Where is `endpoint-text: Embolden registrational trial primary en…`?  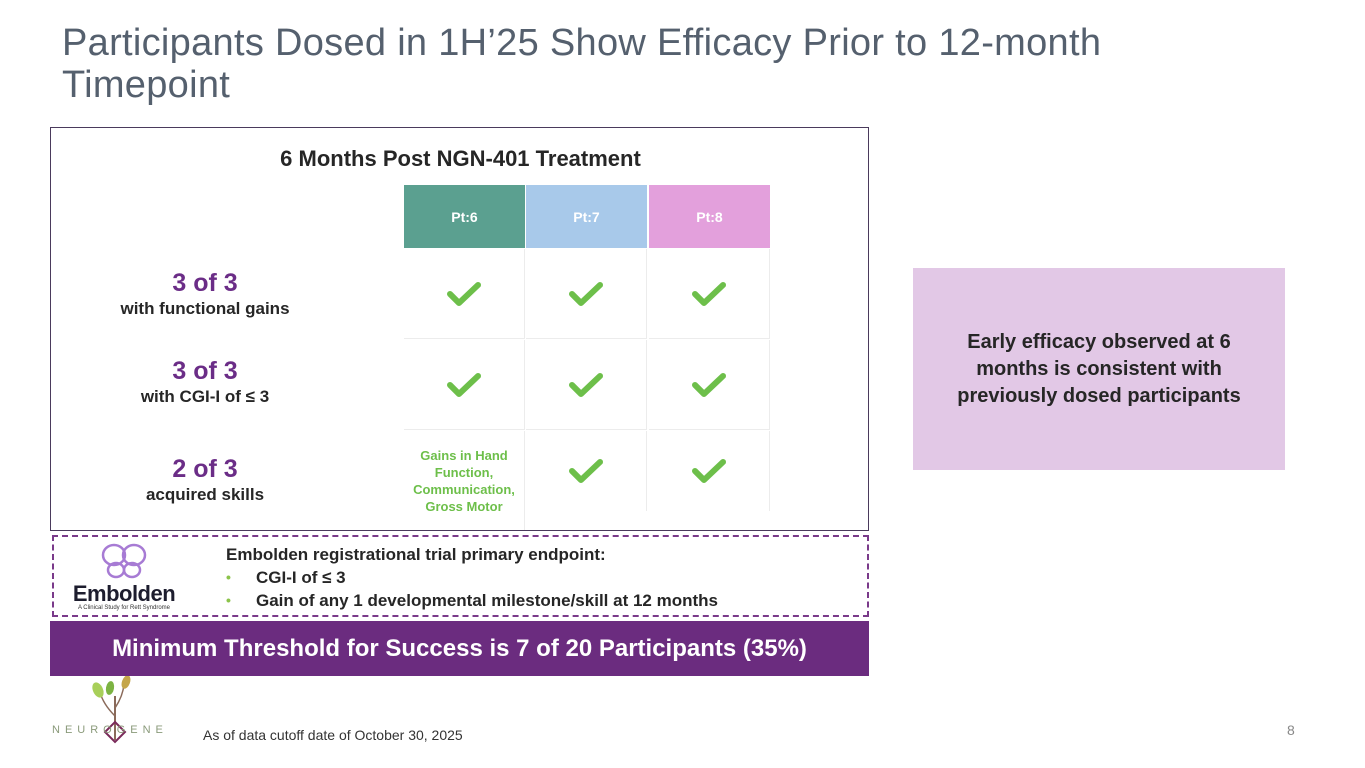 endpoint-text: Embolden registrational trial primary en… is located at coordinates (472, 577).